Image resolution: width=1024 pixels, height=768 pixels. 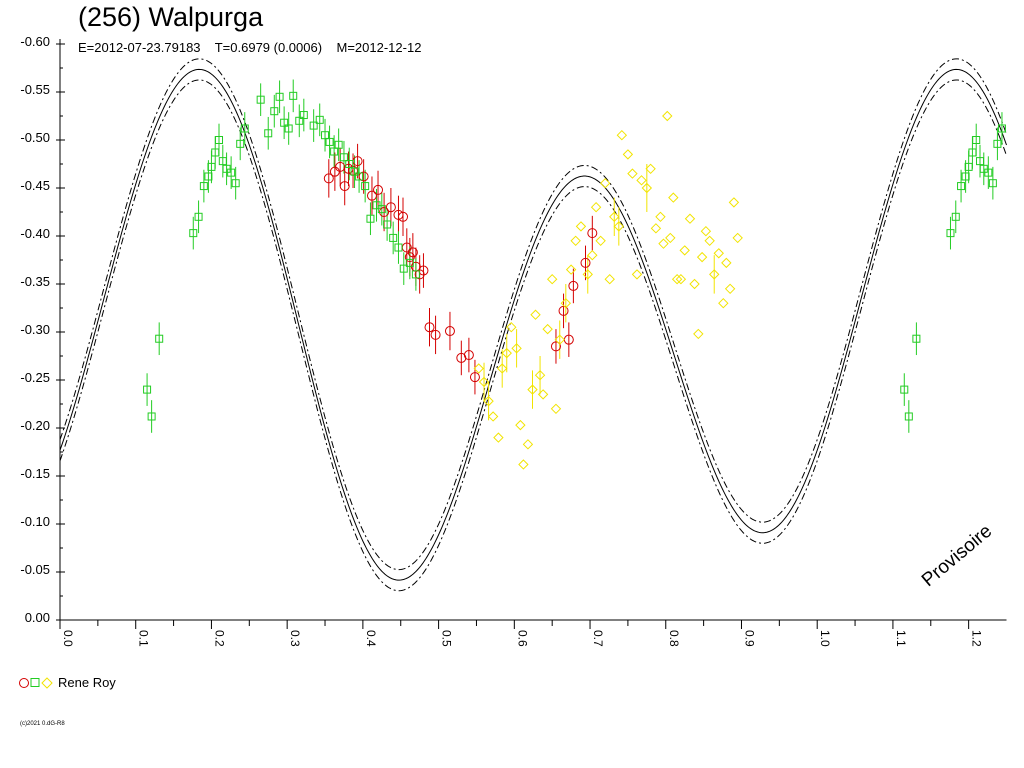 What do you see at coordinates (35, 569) in the screenshot?
I see `y-tick-label: -0.05` at bounding box center [35, 569].